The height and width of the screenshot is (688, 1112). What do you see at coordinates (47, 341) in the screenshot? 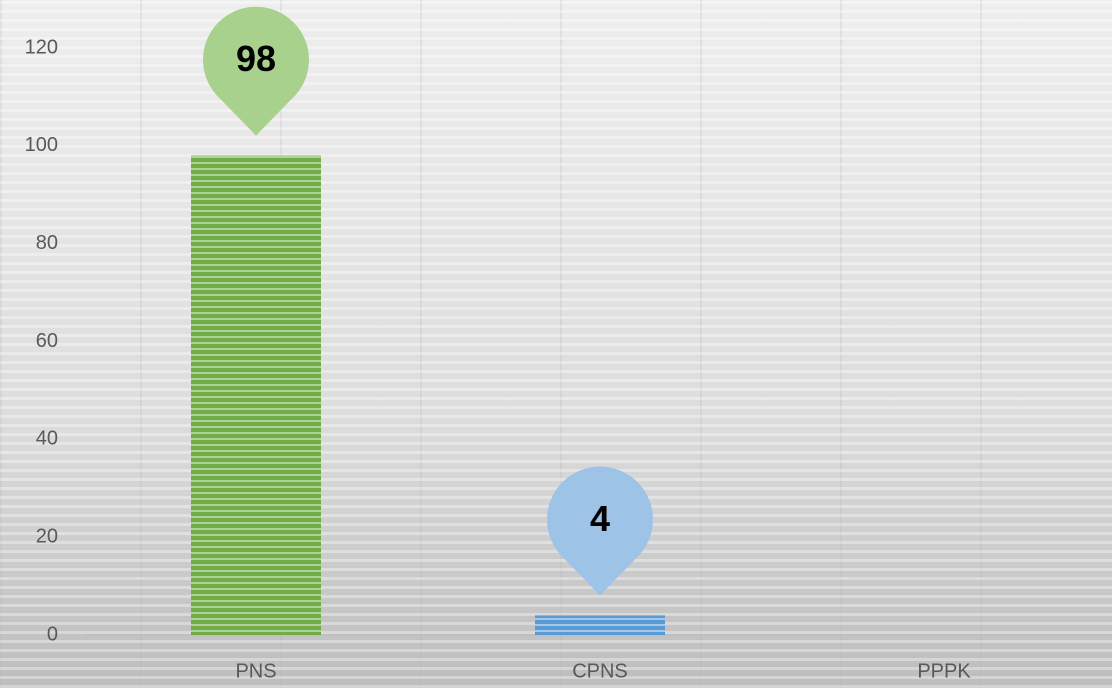
I see `y-tick-label: 60` at bounding box center [47, 341].